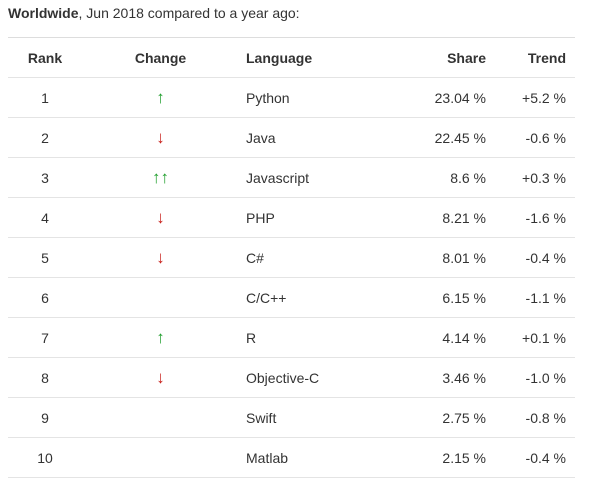 This screenshot has width=599, height=484. I want to click on cell-text: Swift, so click(261, 417).